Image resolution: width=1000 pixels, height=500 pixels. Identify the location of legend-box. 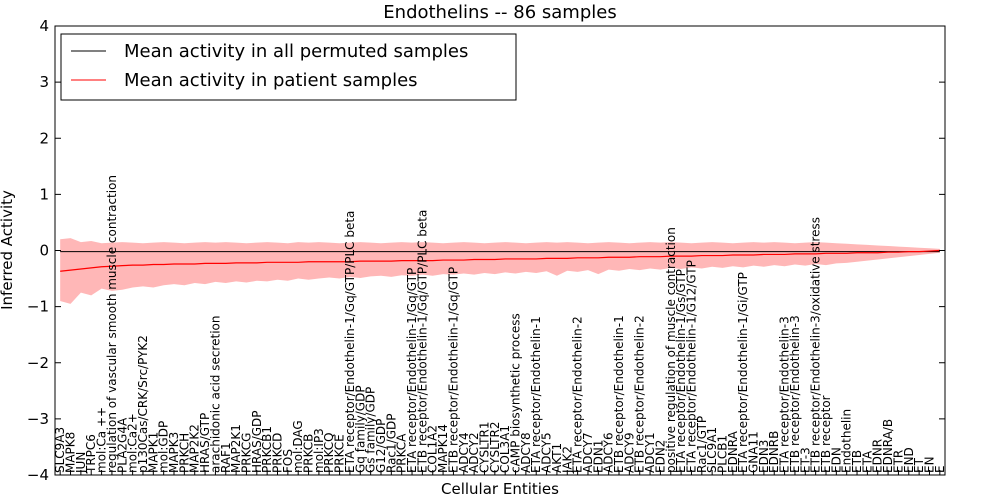
(288, 67).